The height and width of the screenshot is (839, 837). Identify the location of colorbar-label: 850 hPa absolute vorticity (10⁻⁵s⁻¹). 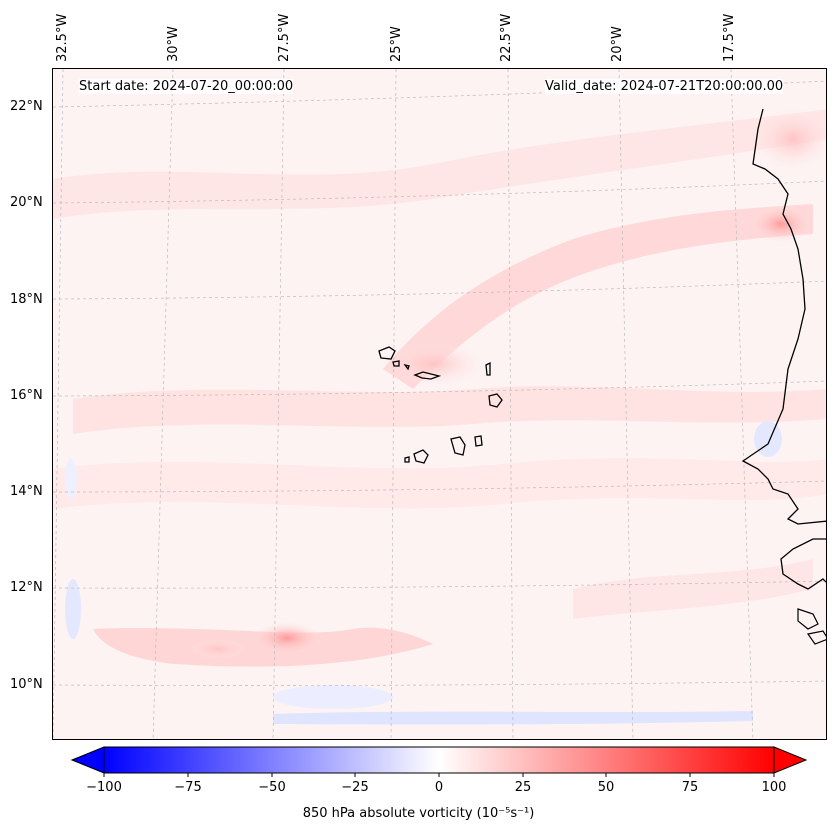
(418, 813).